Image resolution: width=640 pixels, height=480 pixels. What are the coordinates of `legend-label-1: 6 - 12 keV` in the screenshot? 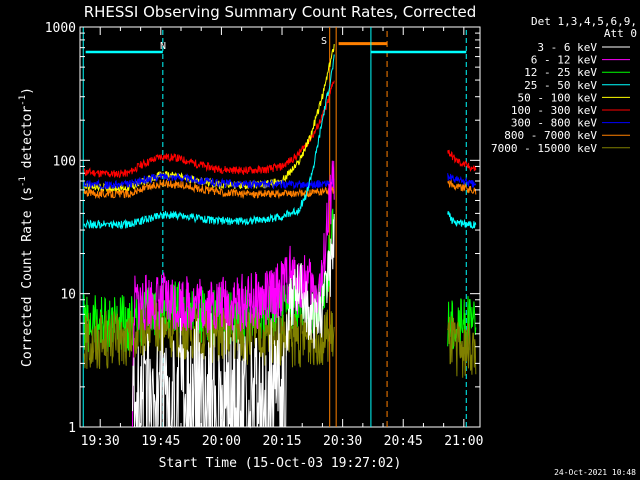 It's located at (564, 60).